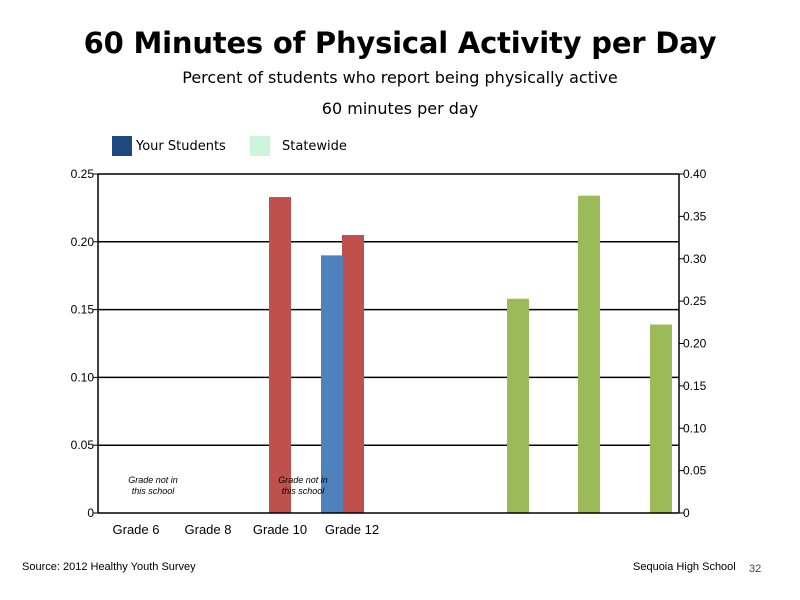 This screenshot has height=600, width=800. Describe the element at coordinates (400, 108) in the screenshot. I see `chart-subtitle-line-2: 60 minutes per day` at that location.